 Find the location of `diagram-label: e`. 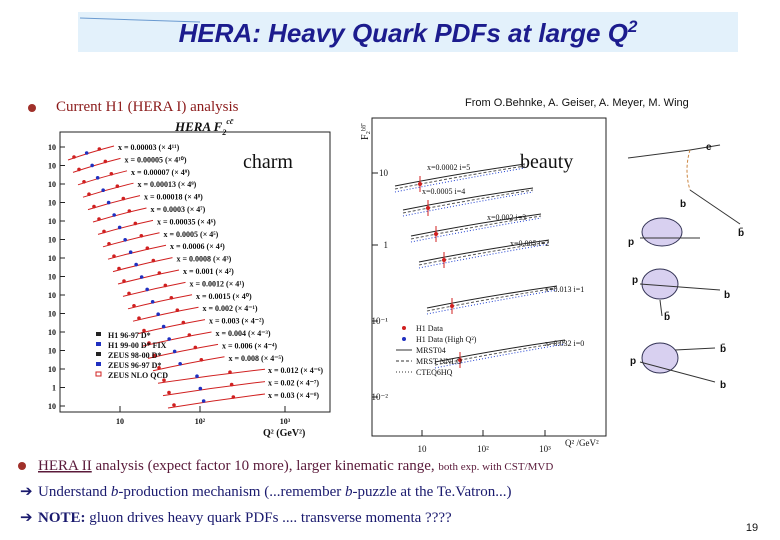

diagram-label: e is located at coordinates (709, 147).